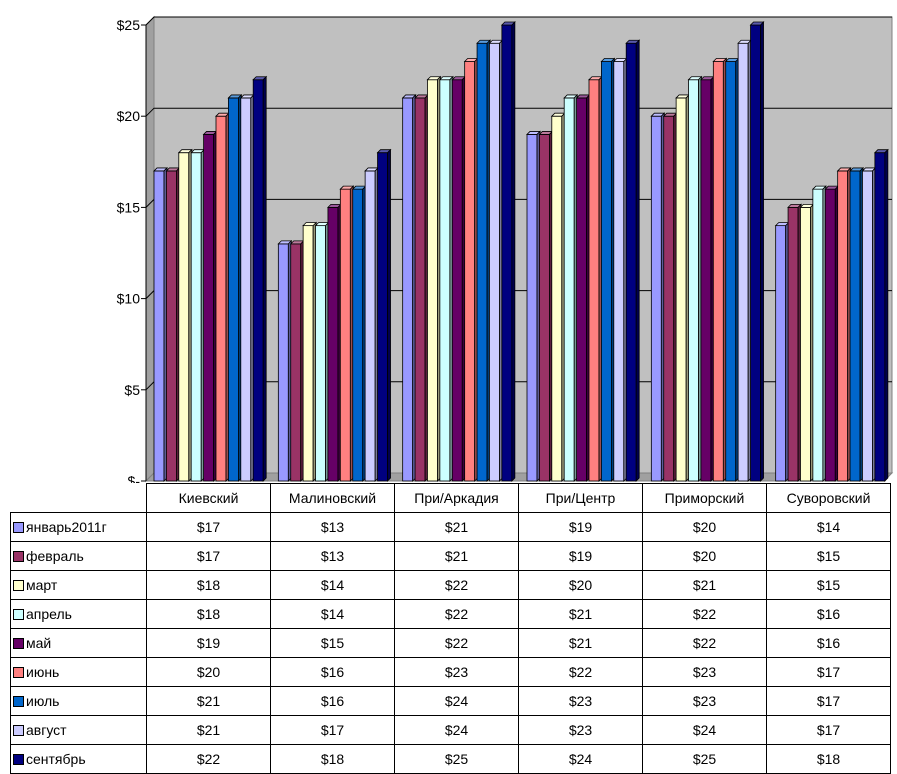  What do you see at coordinates (78, 585) in the screenshot?
I see `series-legend-cell: март` at bounding box center [78, 585].